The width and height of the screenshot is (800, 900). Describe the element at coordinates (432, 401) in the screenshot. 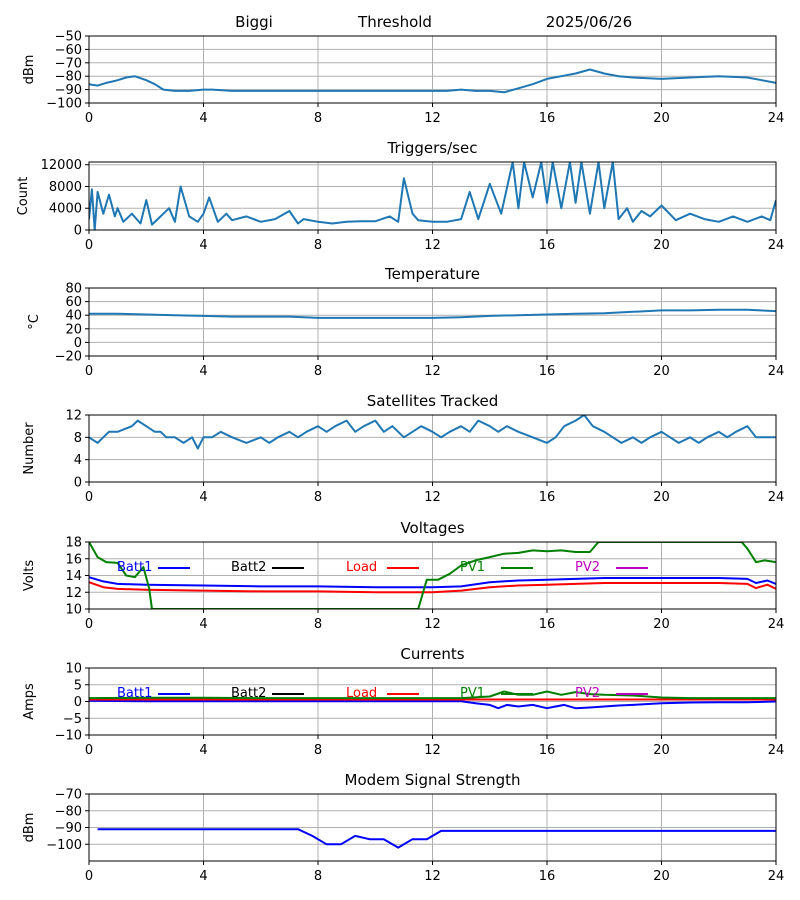

I see `satellites-title: Satellites Tracked` at that location.